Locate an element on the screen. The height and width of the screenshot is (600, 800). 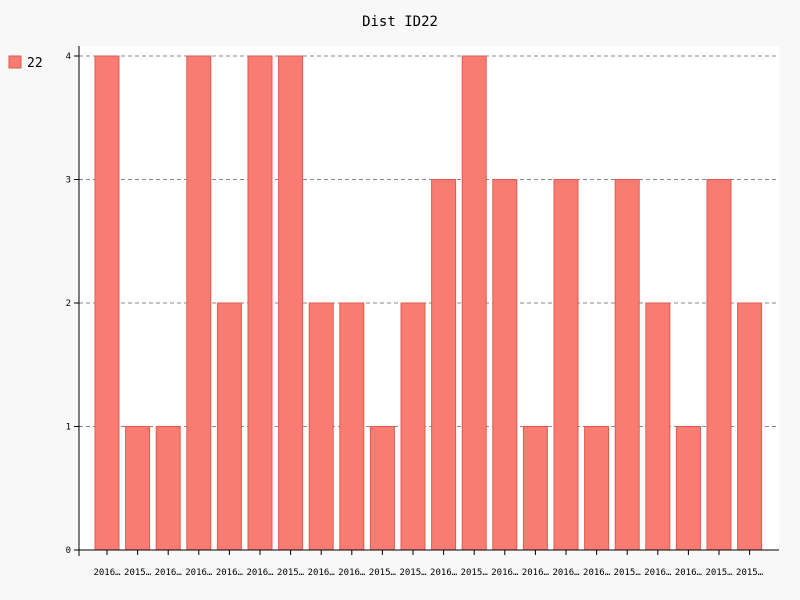
y-axis-ticks: 0 1 2 3 4 is located at coordinates (72, 304).